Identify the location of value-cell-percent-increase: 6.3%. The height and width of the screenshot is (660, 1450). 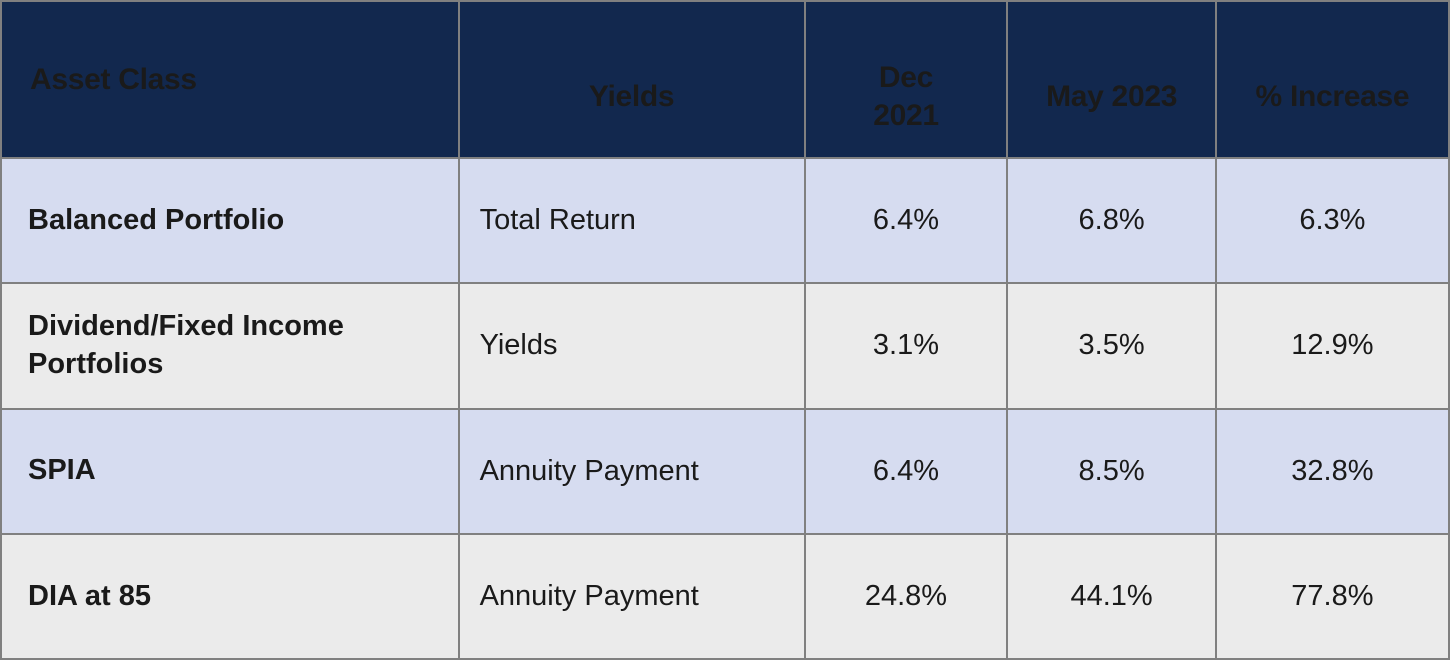
(1332, 220).